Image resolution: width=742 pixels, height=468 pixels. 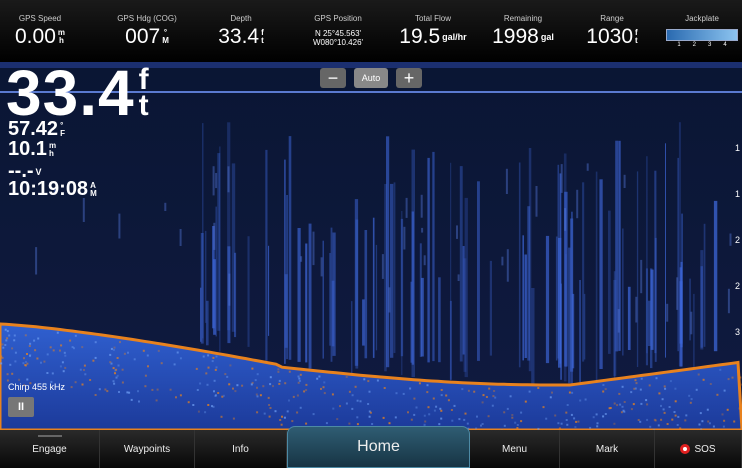 What do you see at coordinates (35, 36) in the screenshot?
I see `value: 0.00` at bounding box center [35, 36].